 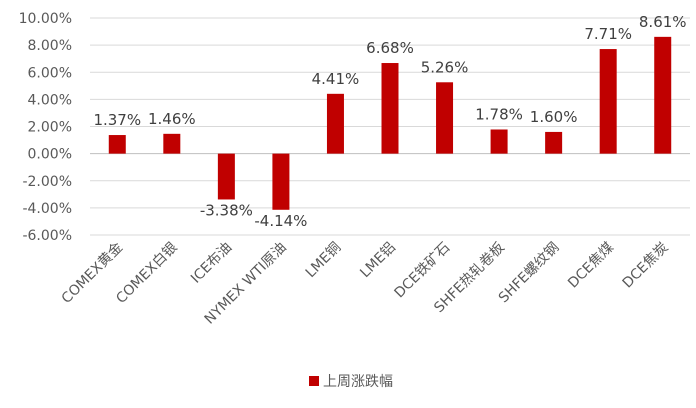 What do you see at coordinates (50, 73) in the screenshot?
I see `y-tick-label: 6.00%` at bounding box center [50, 73].